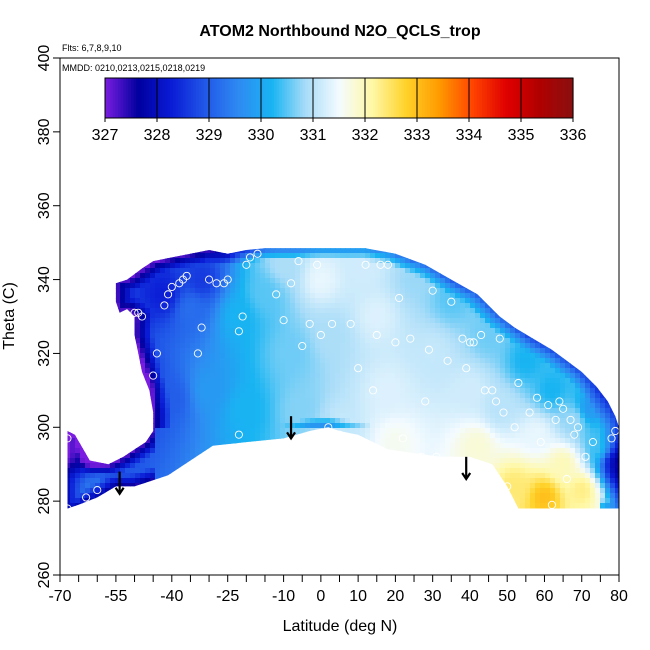 The height and width of the screenshot is (650, 650). I want to click on colorbar-tick-label: 333, so click(417, 135).